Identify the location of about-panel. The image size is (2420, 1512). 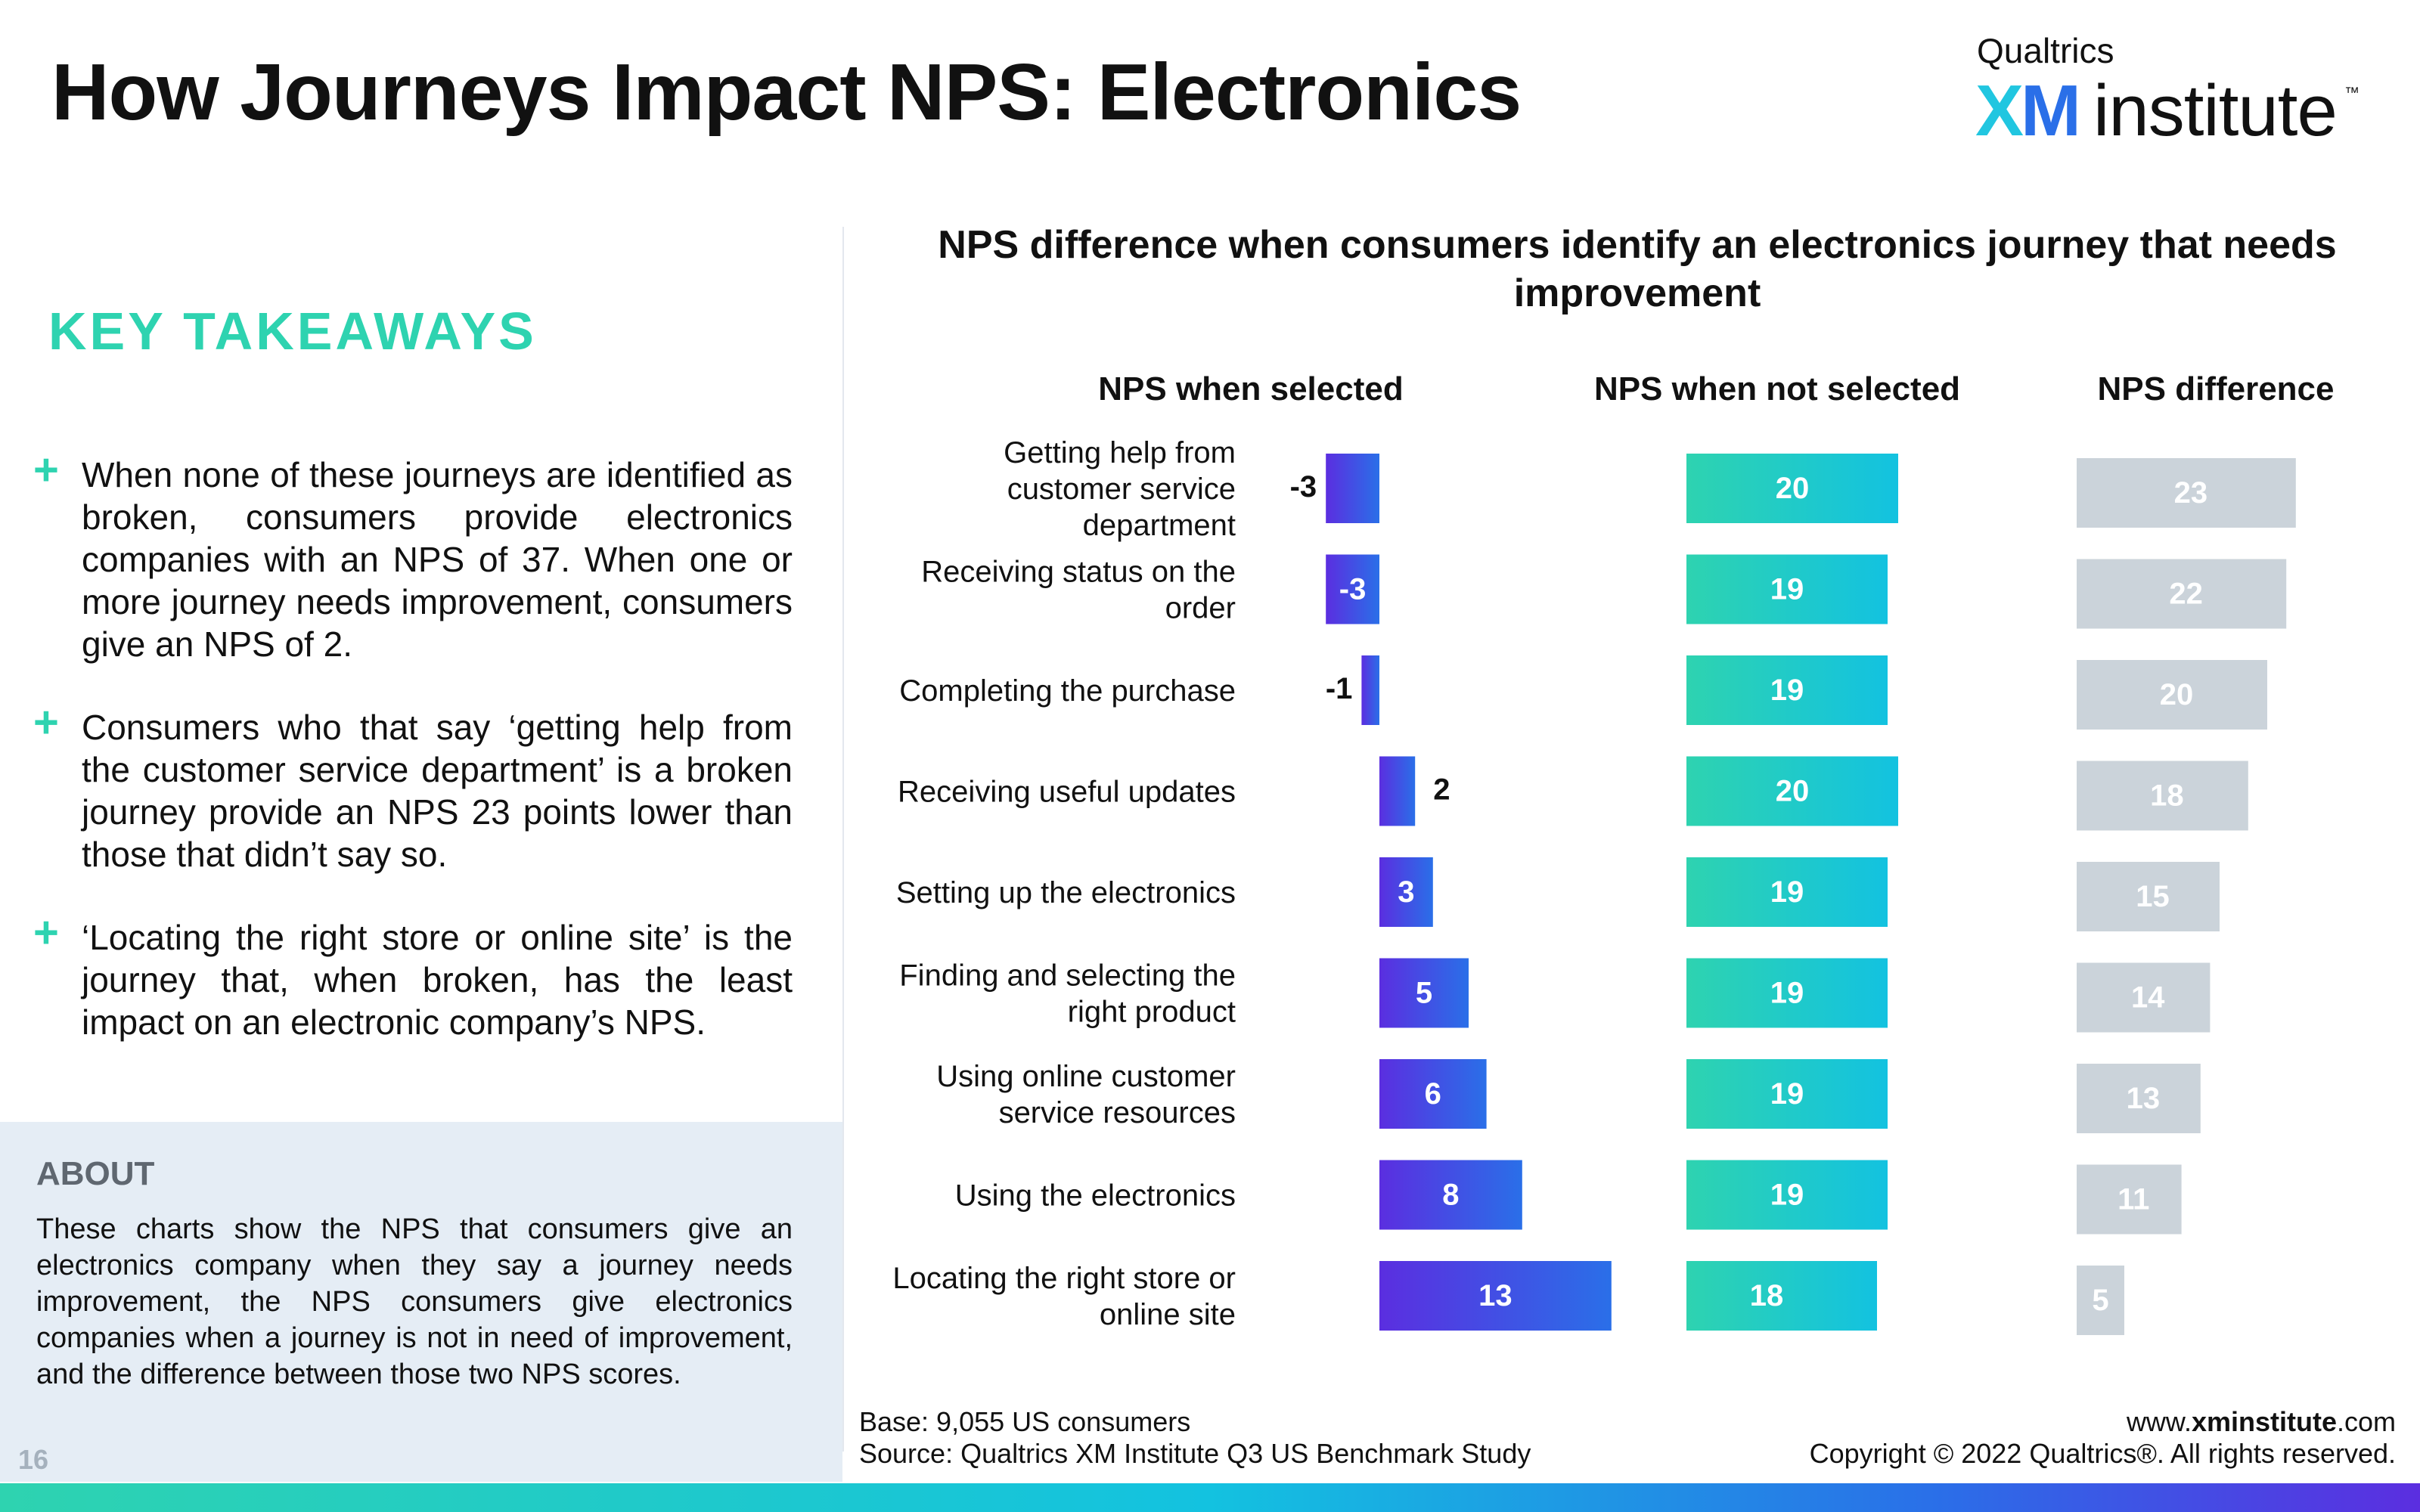
(421, 1302).